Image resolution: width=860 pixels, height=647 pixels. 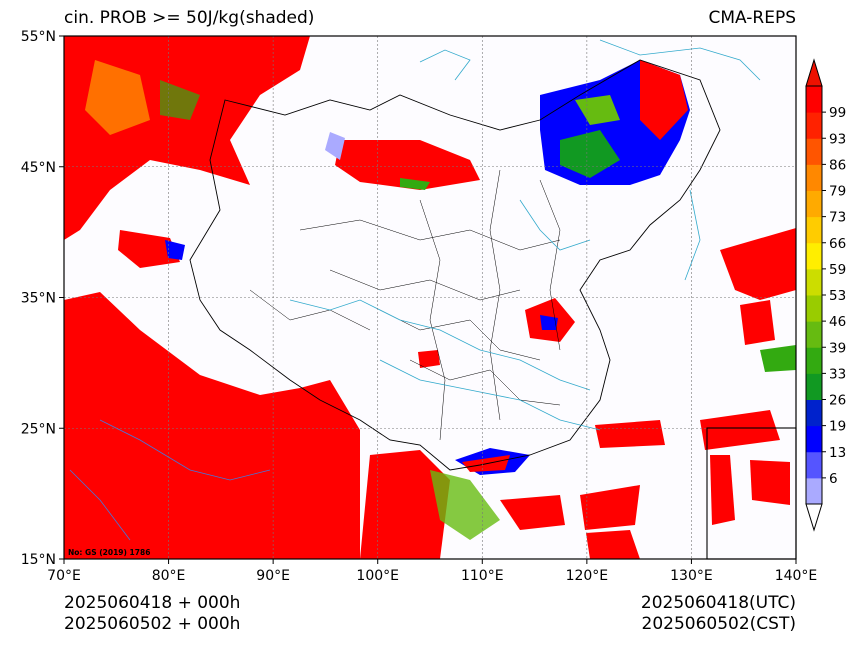 What do you see at coordinates (814, 517) in the screenshot?
I see `colorbar-under-triangle` at bounding box center [814, 517].